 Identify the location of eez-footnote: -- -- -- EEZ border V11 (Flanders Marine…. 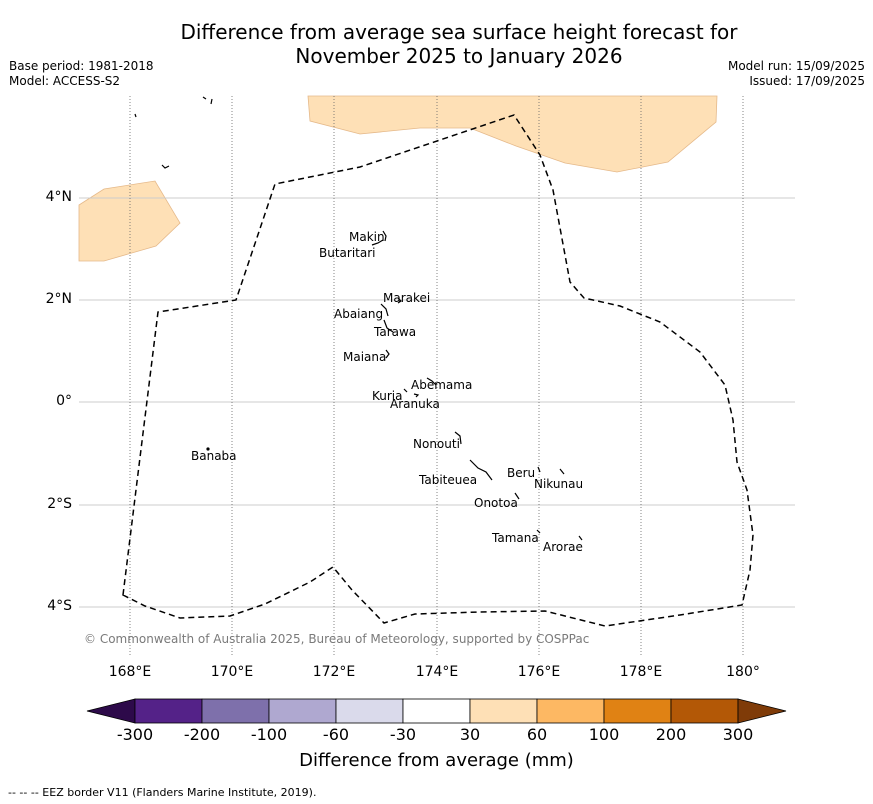
(162, 792).